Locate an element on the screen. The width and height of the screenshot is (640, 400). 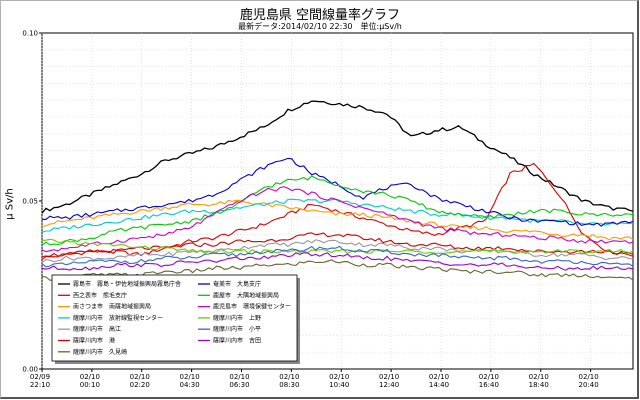
legend-label: 薩摩川内市 小平 is located at coordinates (237, 329).